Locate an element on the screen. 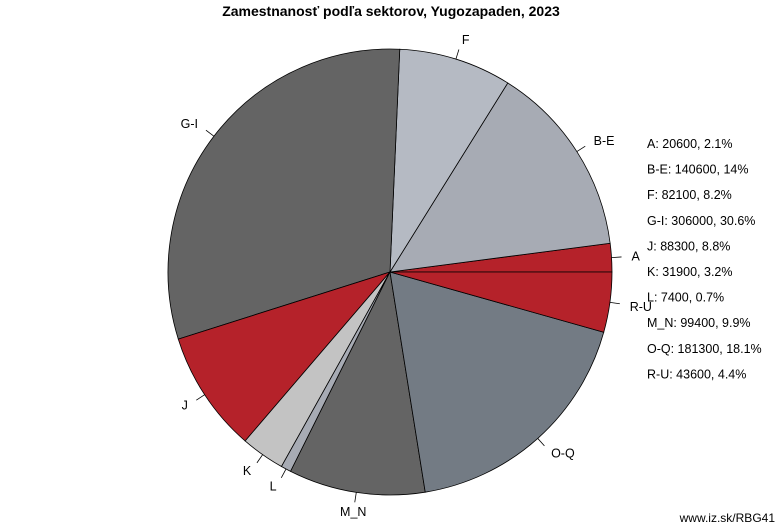 Image resolution: width=782 pixels, height=532 pixels. legend-item: G-I: 306000, 30.6% is located at coordinates (701, 221).